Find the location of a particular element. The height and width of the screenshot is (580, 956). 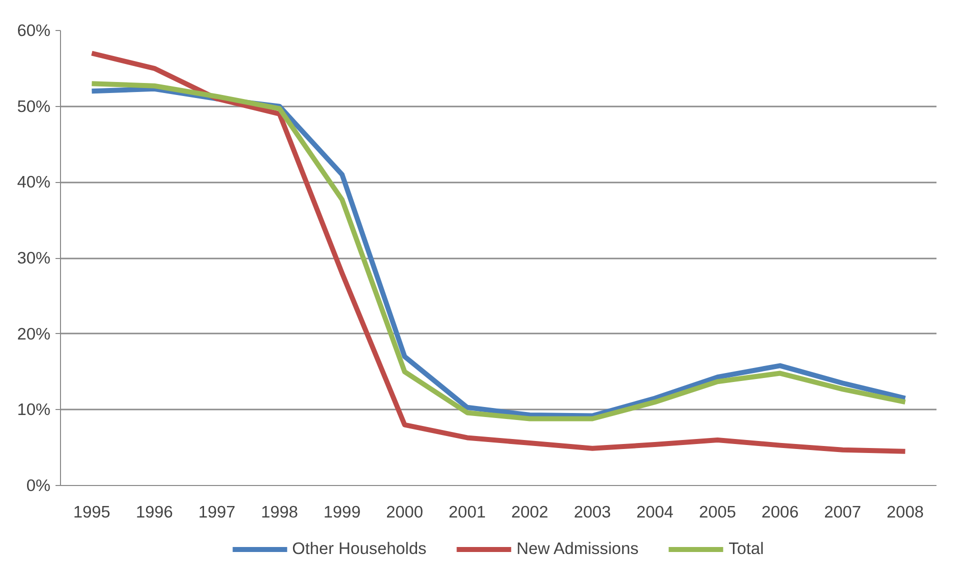

y-tick-label: 50% is located at coordinates (34, 106).